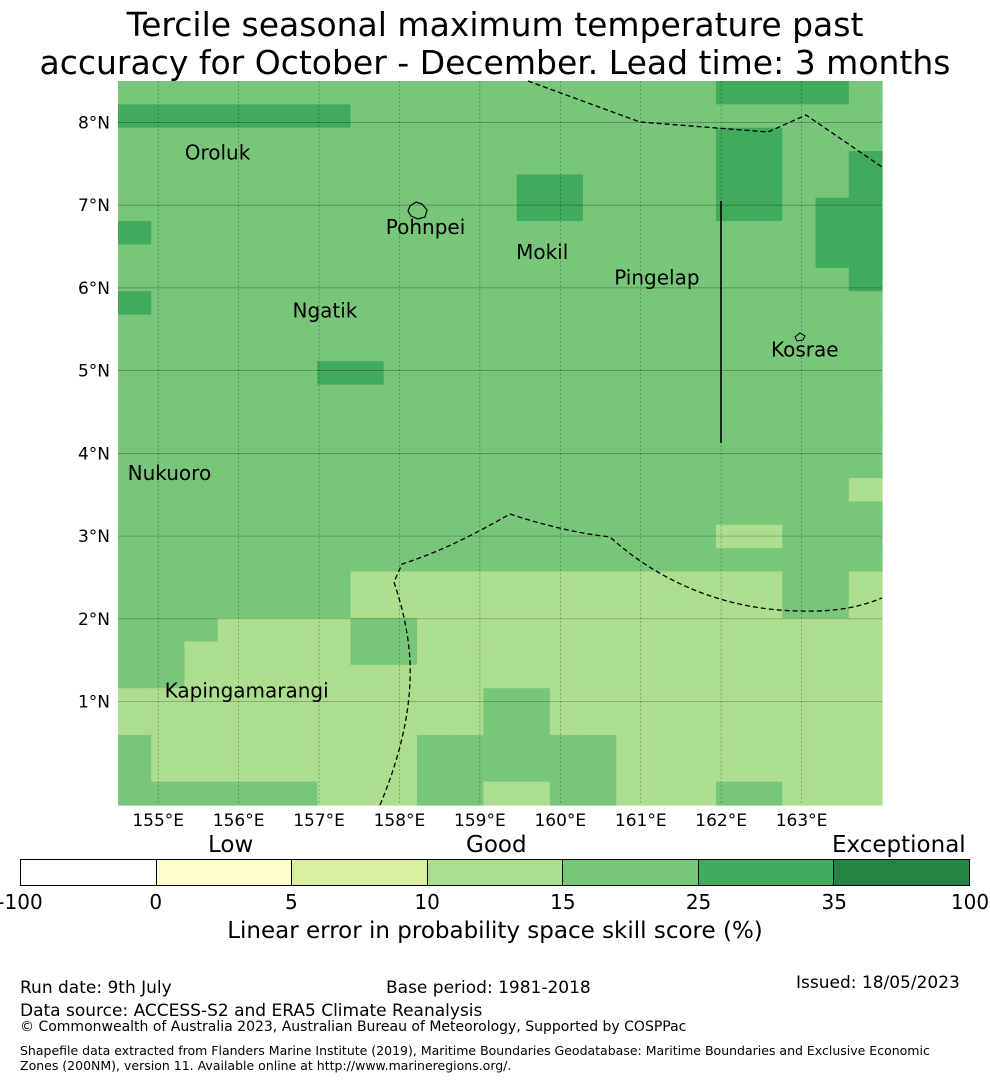 The height and width of the screenshot is (1080, 990). Describe the element at coordinates (902, 872) in the screenshot. I see `colorbar-segment` at that location.